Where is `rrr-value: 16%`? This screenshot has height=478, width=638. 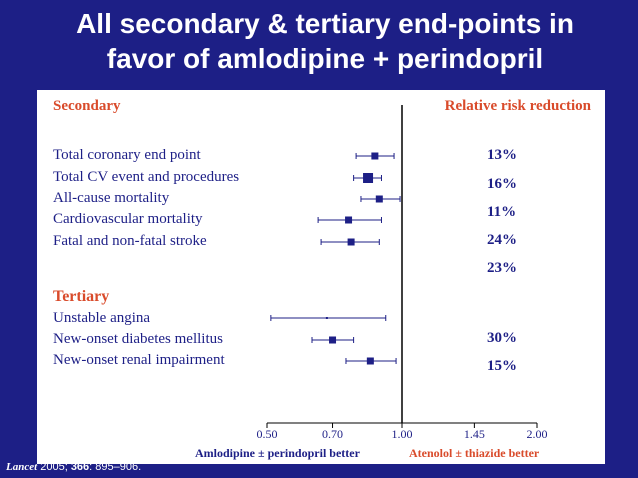 rrr-value: 16% is located at coordinates (502, 184).